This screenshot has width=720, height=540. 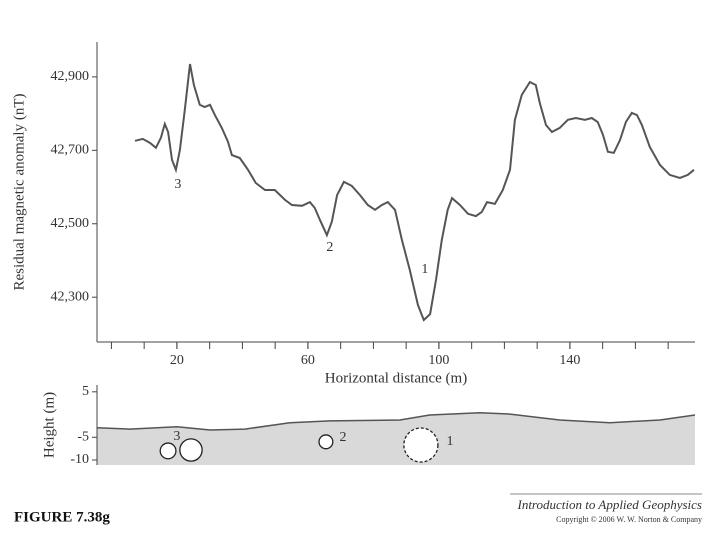 What do you see at coordinates (396, 421) in the screenshot?
I see `ground-surface` at bounding box center [396, 421].